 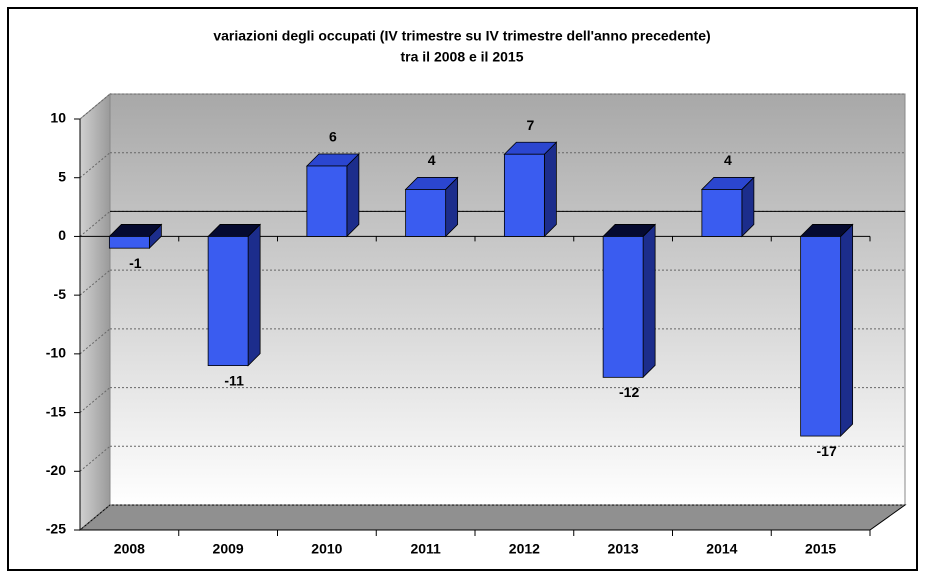 I want to click on y-tick-label: -15, so click(x=56, y=411).